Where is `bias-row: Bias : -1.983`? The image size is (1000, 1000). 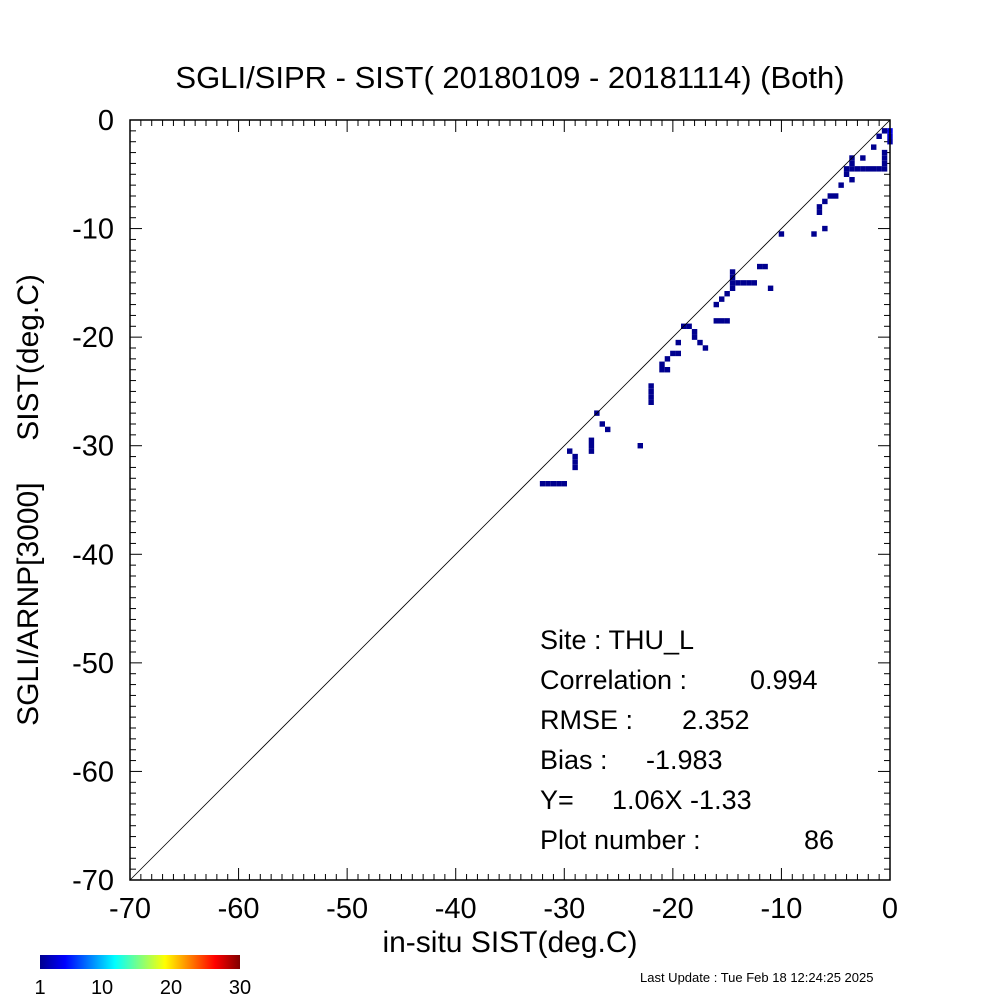 bias-row: Bias : -1.983 is located at coordinates (631, 760).